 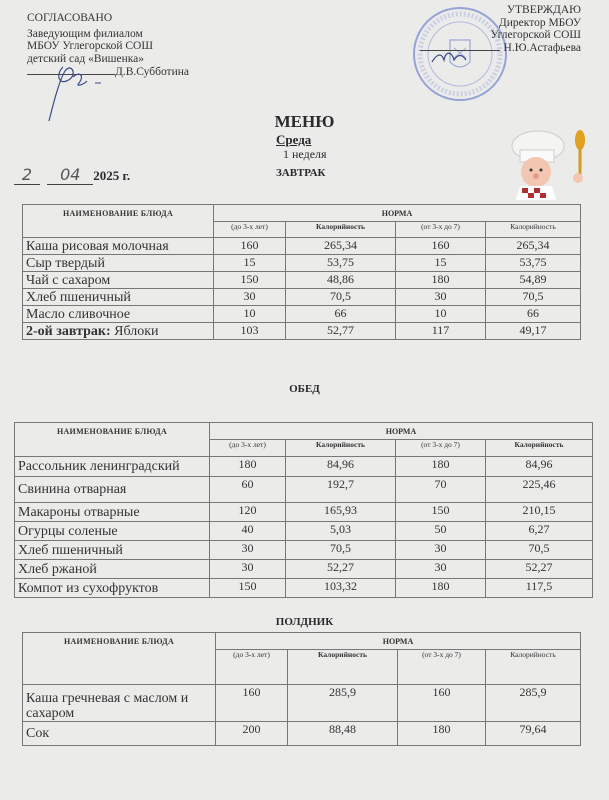 What do you see at coordinates (340, 263) in the screenshot?
I see `calories-under-3: 53,75` at bounding box center [340, 263].